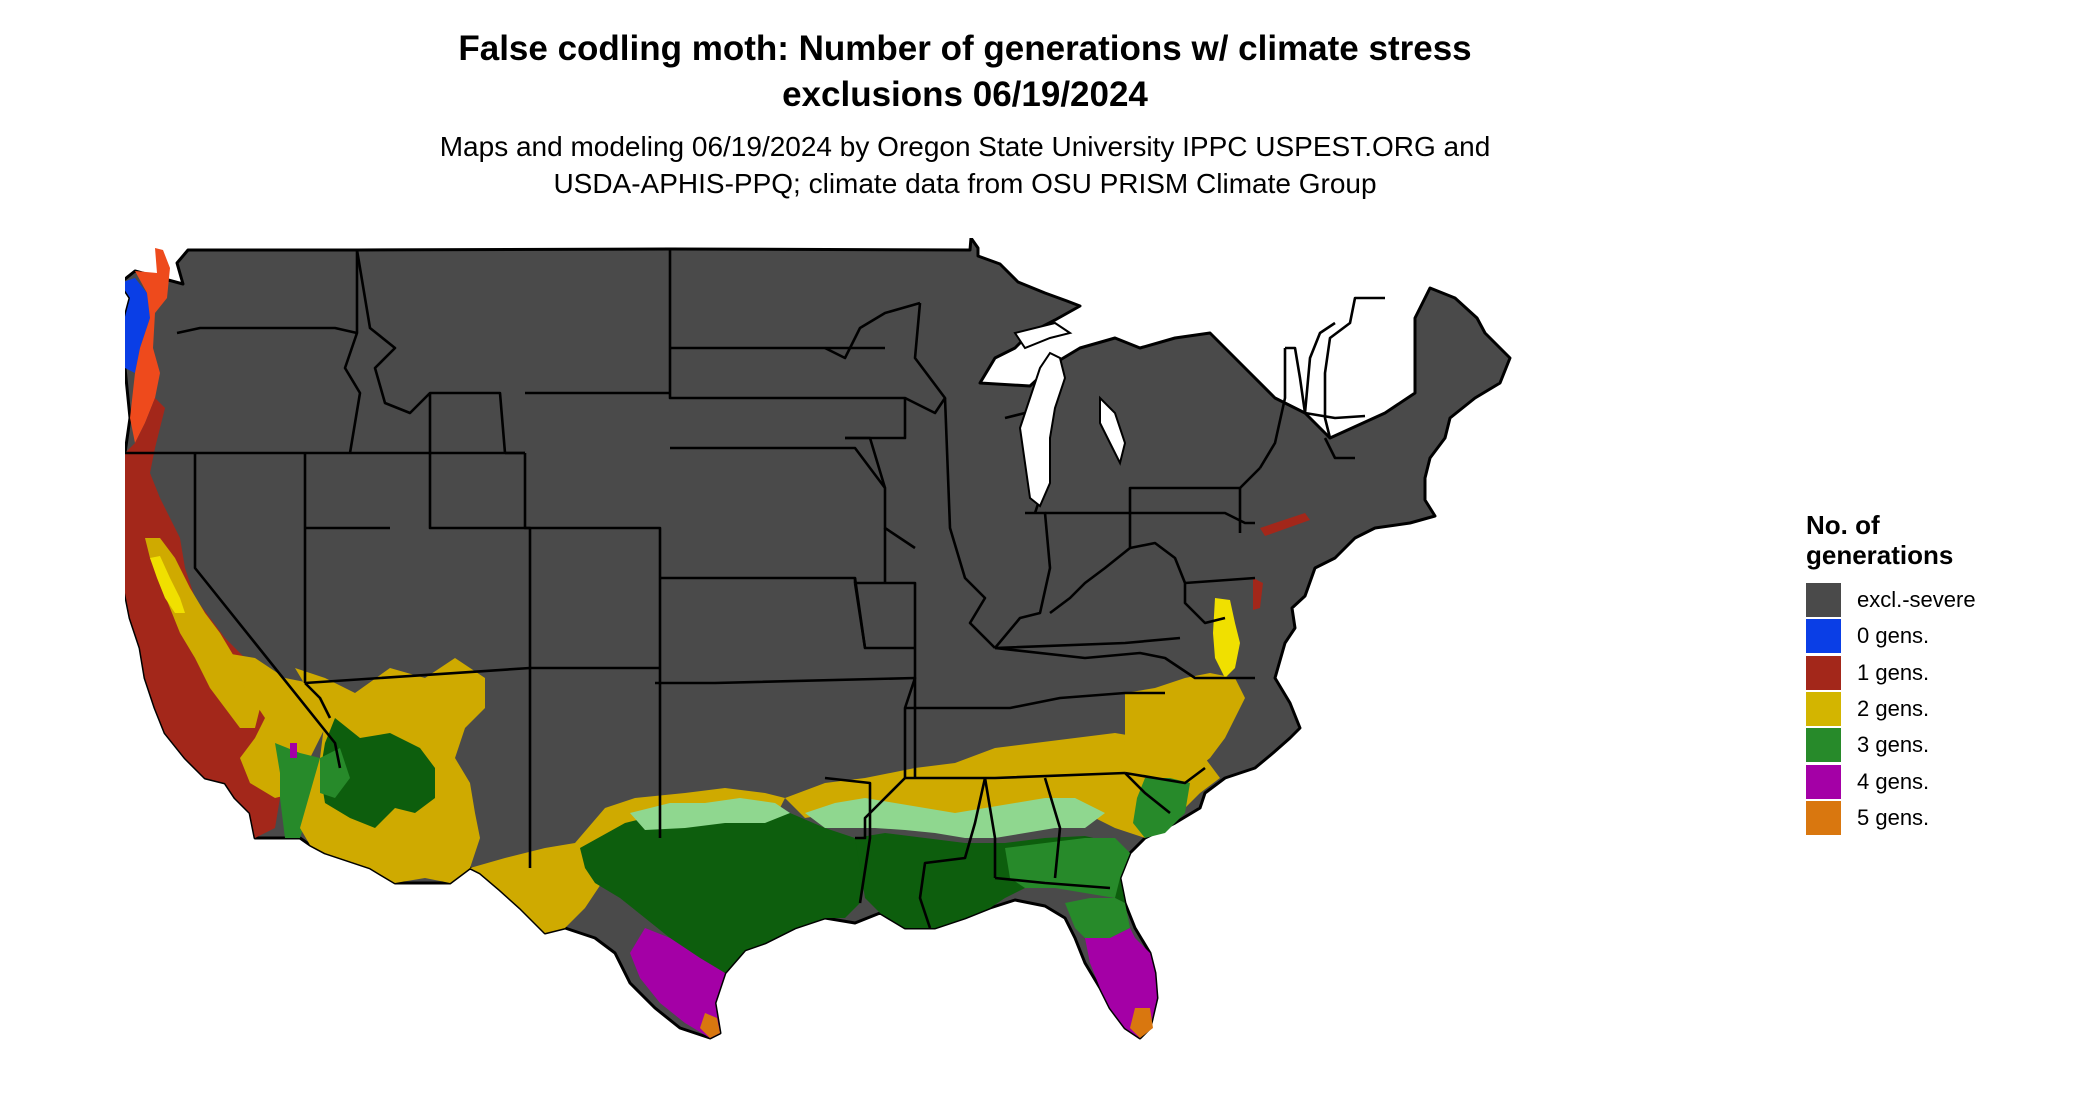 The width and height of the screenshot is (2100, 1118). I want to click on legend-label: 4 gens., so click(1893, 781).